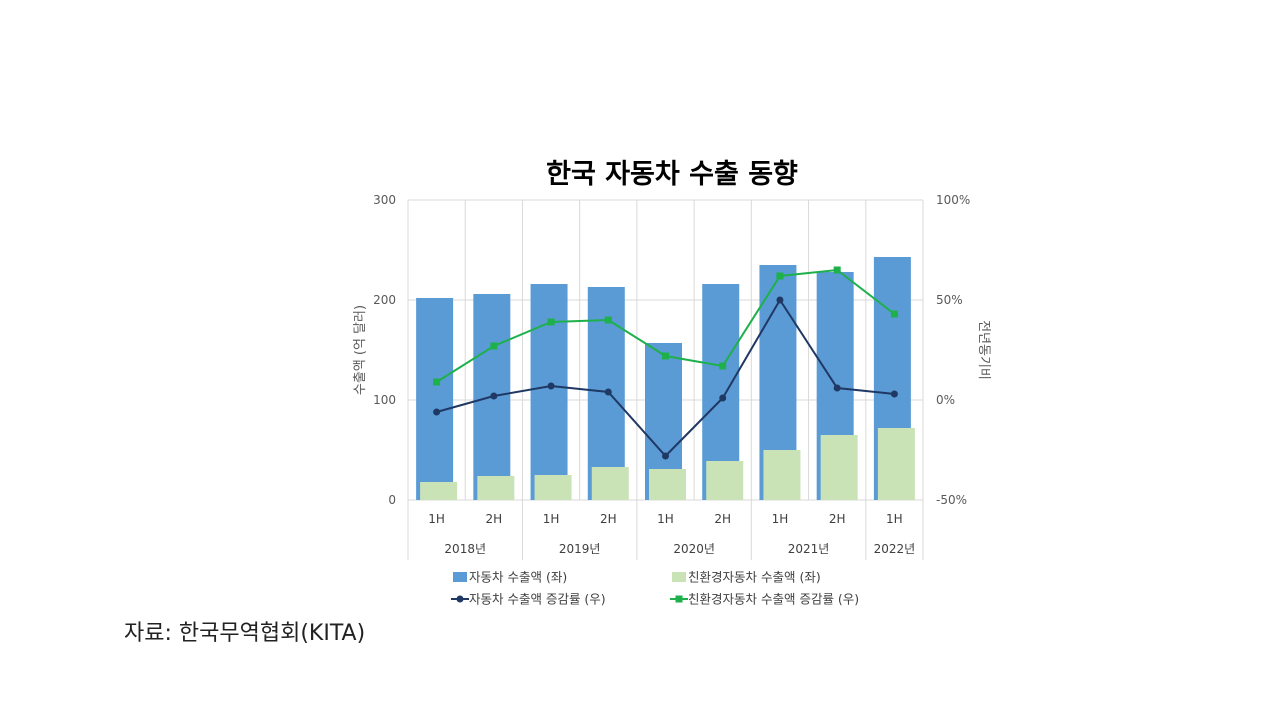 Image resolution: width=1280 pixels, height=724 pixels. What do you see at coordinates (895, 549) in the screenshot?
I see `x-axis-group-label: 2022년` at bounding box center [895, 549].